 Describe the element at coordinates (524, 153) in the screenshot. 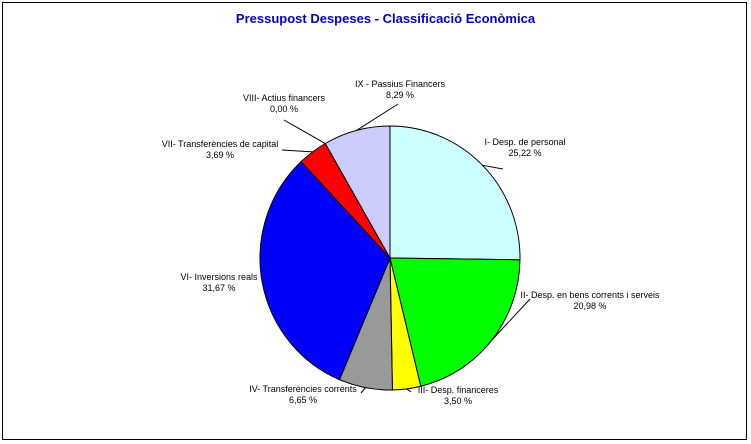

I see `slice-1-percent-label: 25,22 %` at that location.